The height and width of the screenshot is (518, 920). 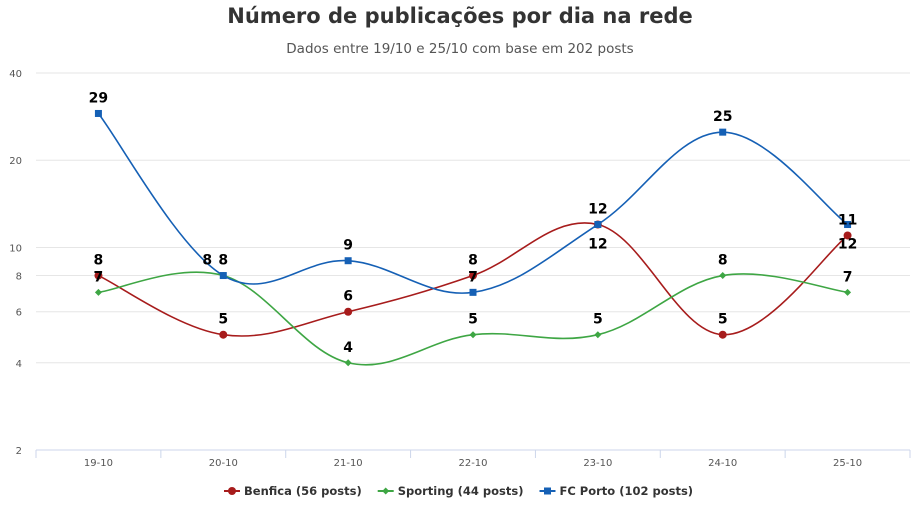 I want to click on y-tick-label: 2, so click(x=19, y=451).